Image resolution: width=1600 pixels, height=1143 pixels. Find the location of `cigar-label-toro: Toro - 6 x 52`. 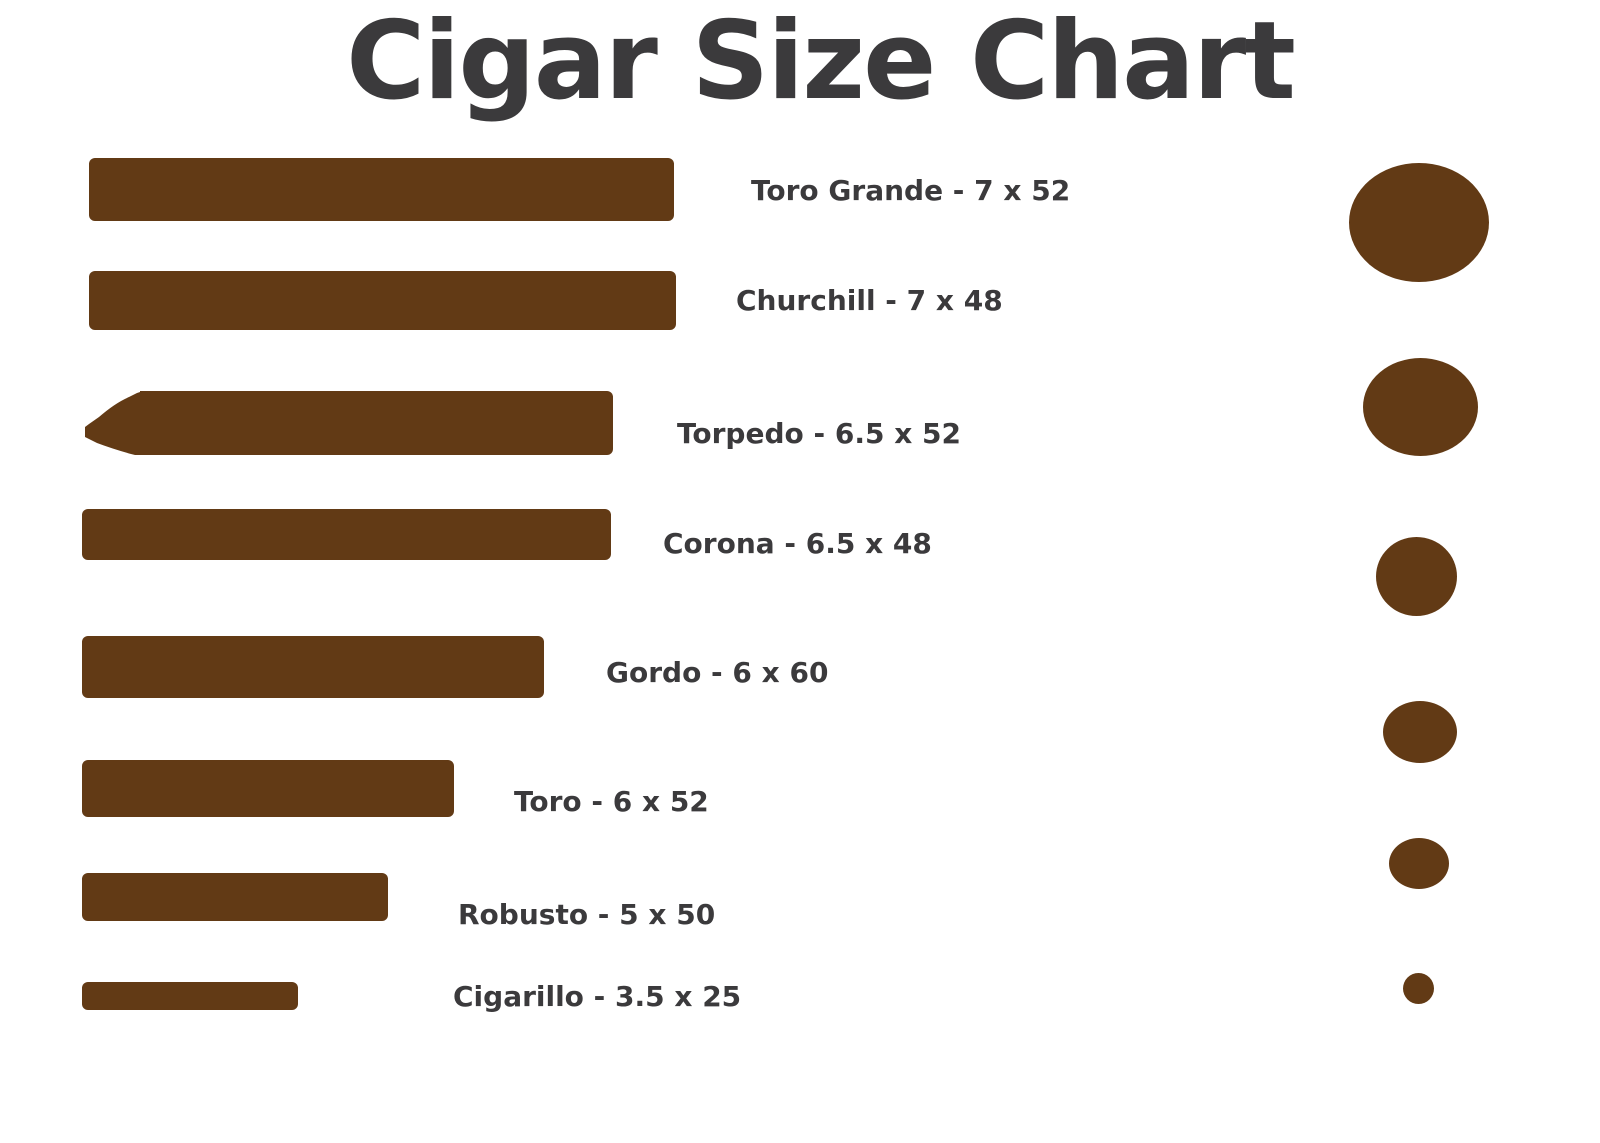

cigar-label-toro: Toro - 6 x 52 is located at coordinates (611, 801).